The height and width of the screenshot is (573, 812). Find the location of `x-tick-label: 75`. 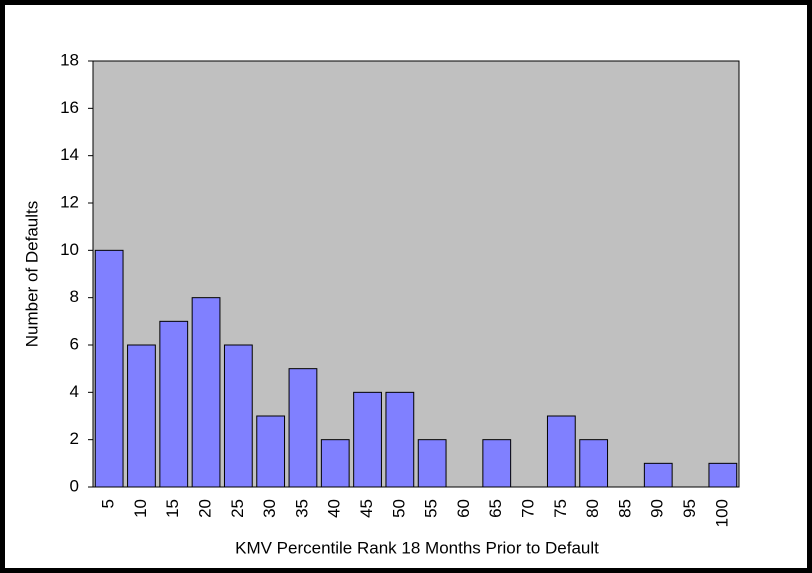

x-tick-label: 75 is located at coordinates (560, 508).